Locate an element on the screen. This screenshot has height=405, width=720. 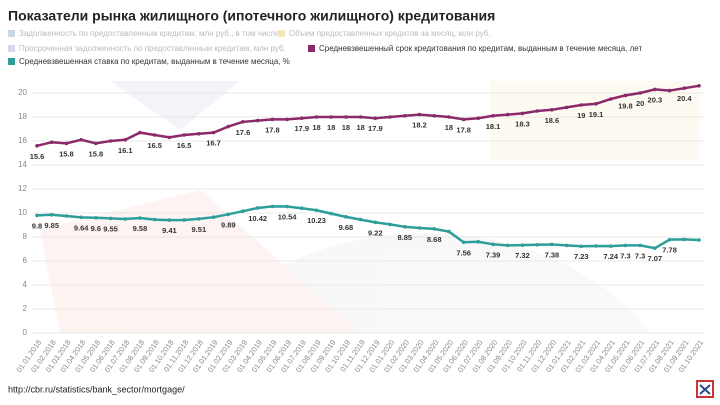
value-label: 9.55 is located at coordinates (110, 228).